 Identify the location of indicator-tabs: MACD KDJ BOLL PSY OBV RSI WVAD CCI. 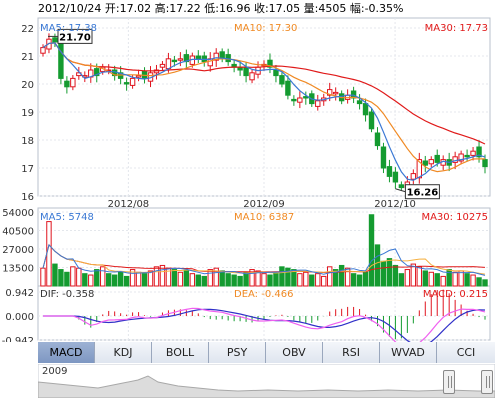
(266, 352).